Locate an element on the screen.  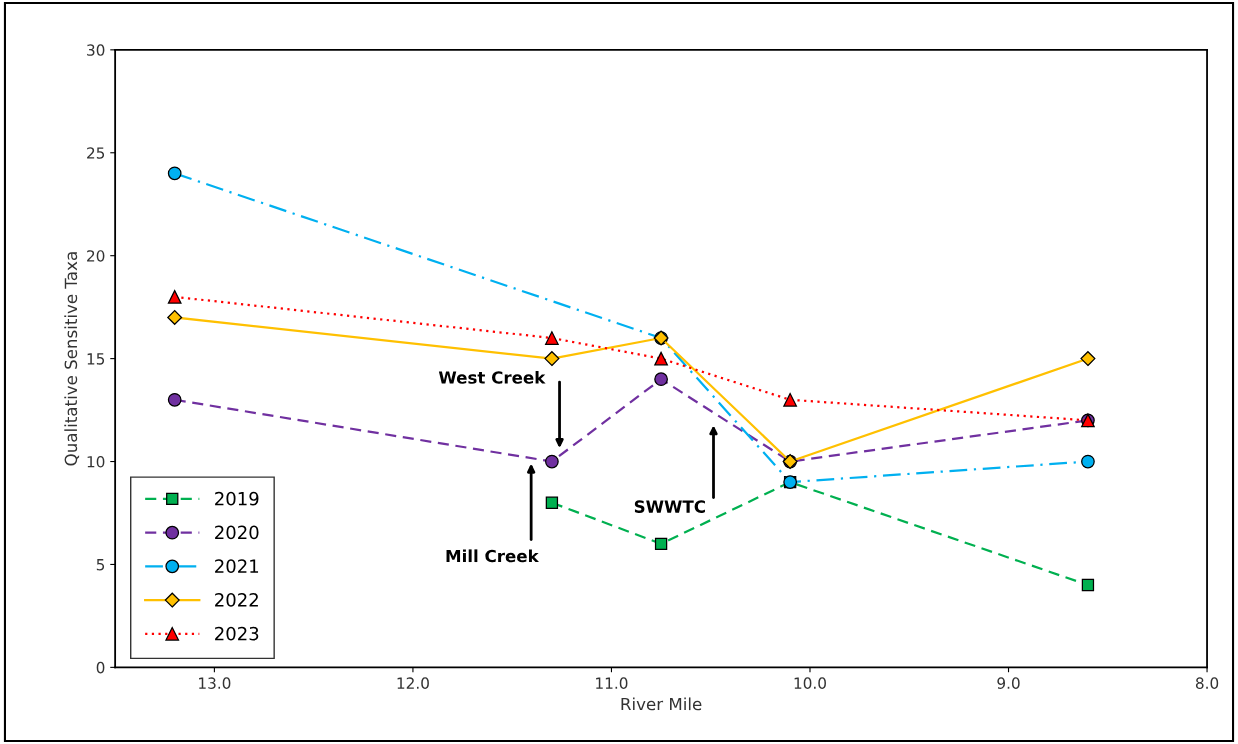
x-tick-label: 10.0 is located at coordinates (810, 683).